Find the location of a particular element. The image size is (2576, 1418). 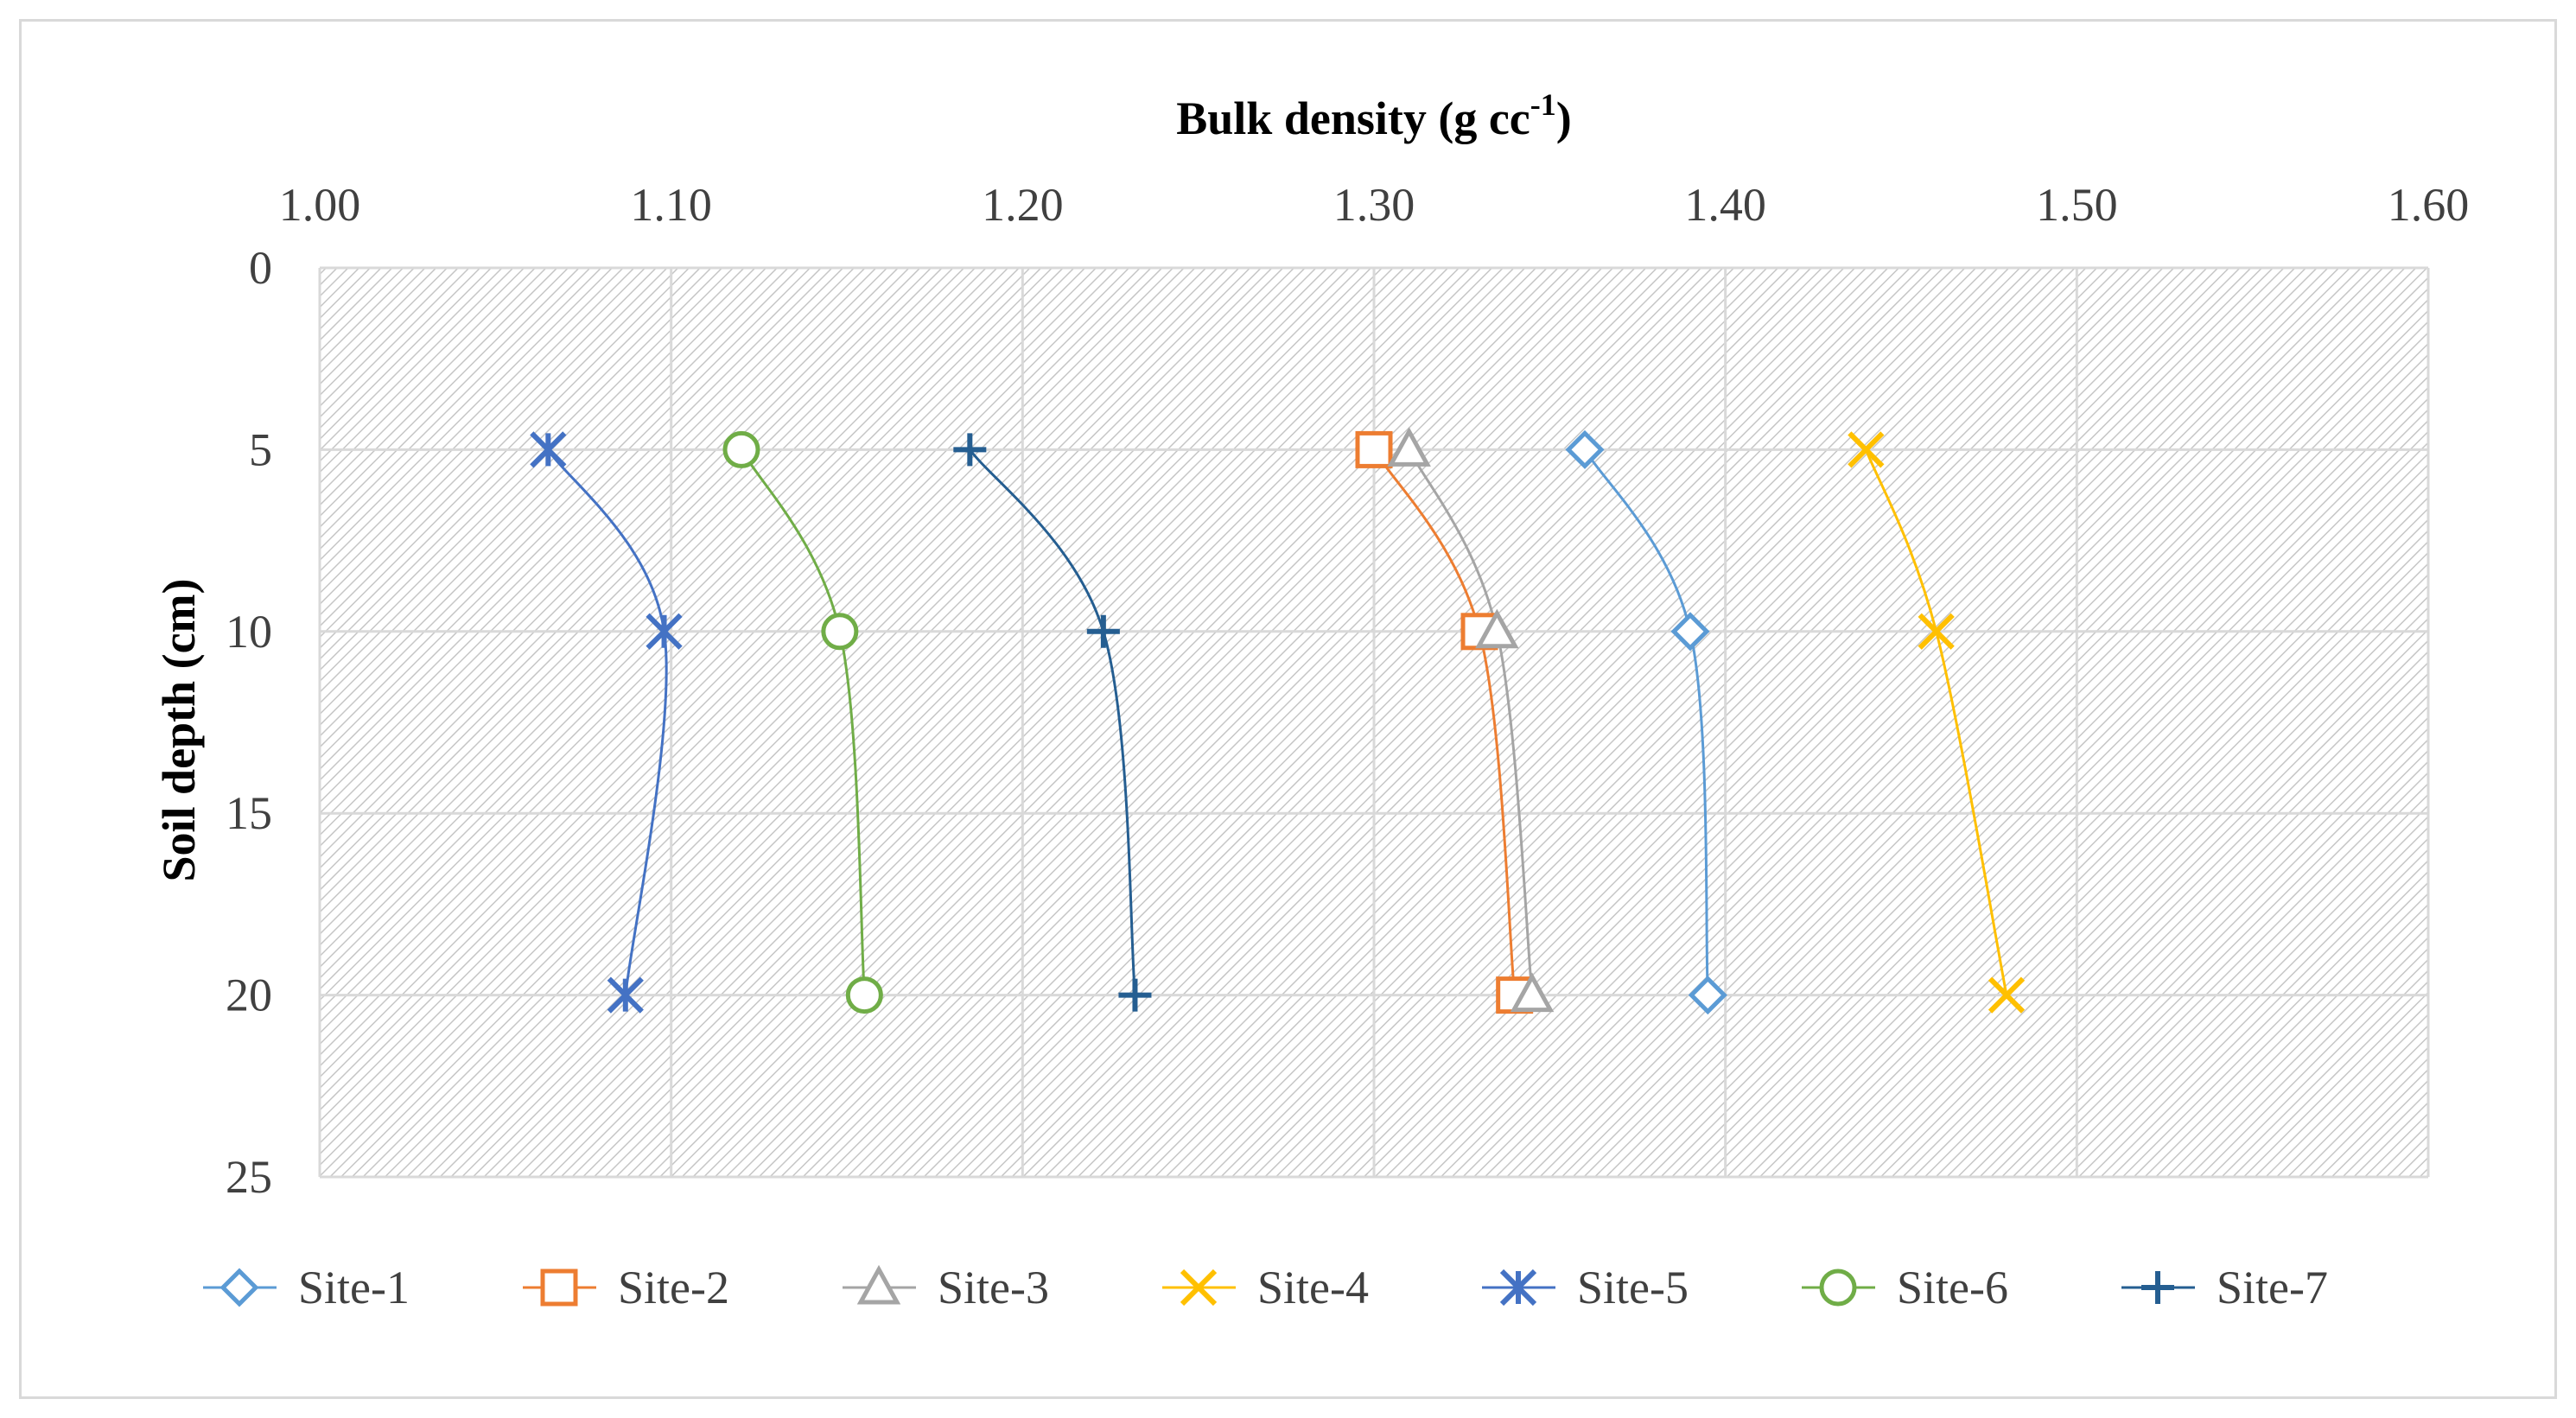

legend-label: Site-2 is located at coordinates (674, 1288).